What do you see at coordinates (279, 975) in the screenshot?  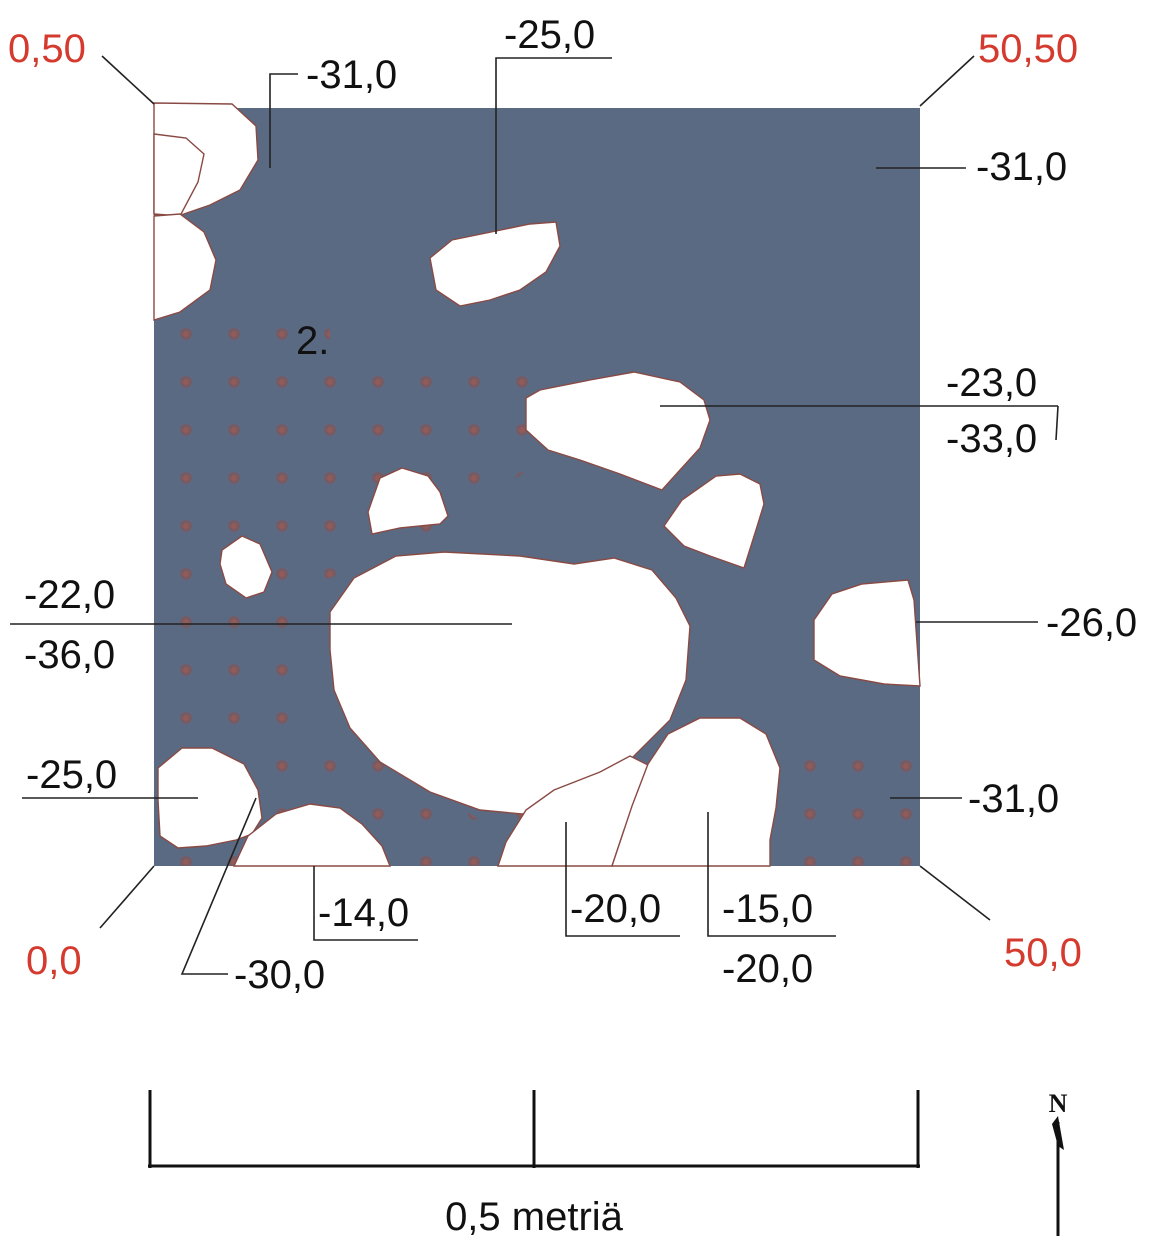 I see `depth-label: -30,0` at bounding box center [279, 975].